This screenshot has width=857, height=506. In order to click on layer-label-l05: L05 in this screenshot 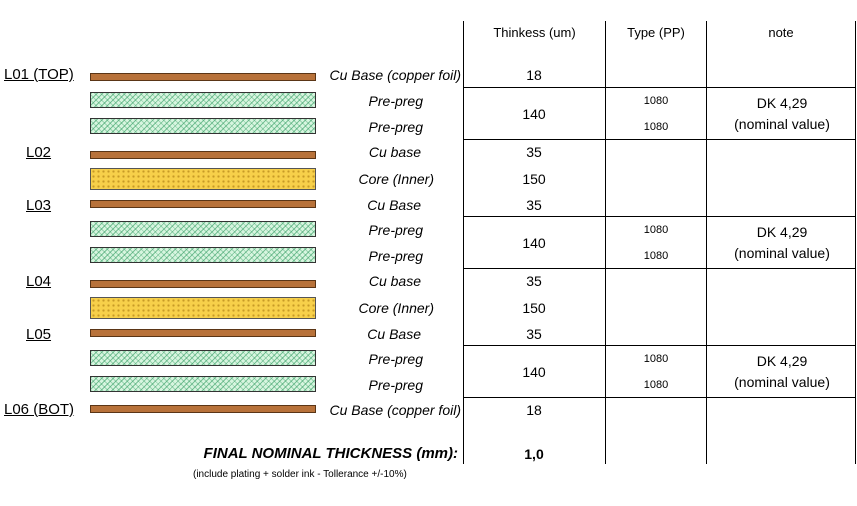, I will do `click(39, 334)`.